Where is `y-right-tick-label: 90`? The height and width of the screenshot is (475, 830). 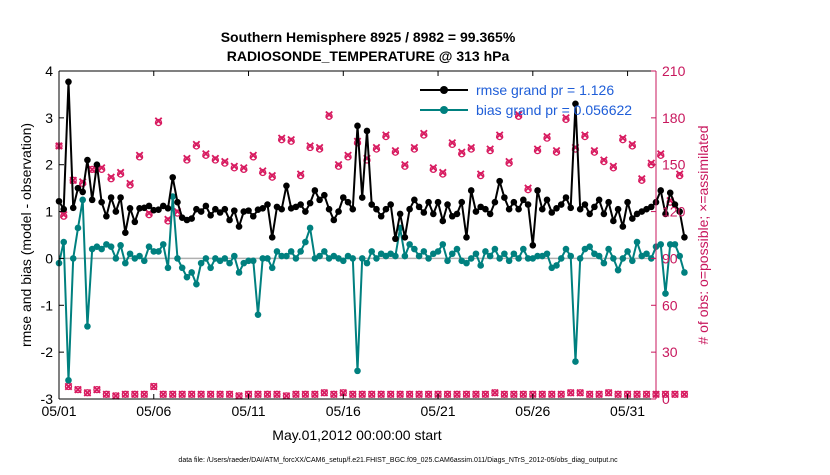
y-right-tick-label: 90 is located at coordinates (670, 258).